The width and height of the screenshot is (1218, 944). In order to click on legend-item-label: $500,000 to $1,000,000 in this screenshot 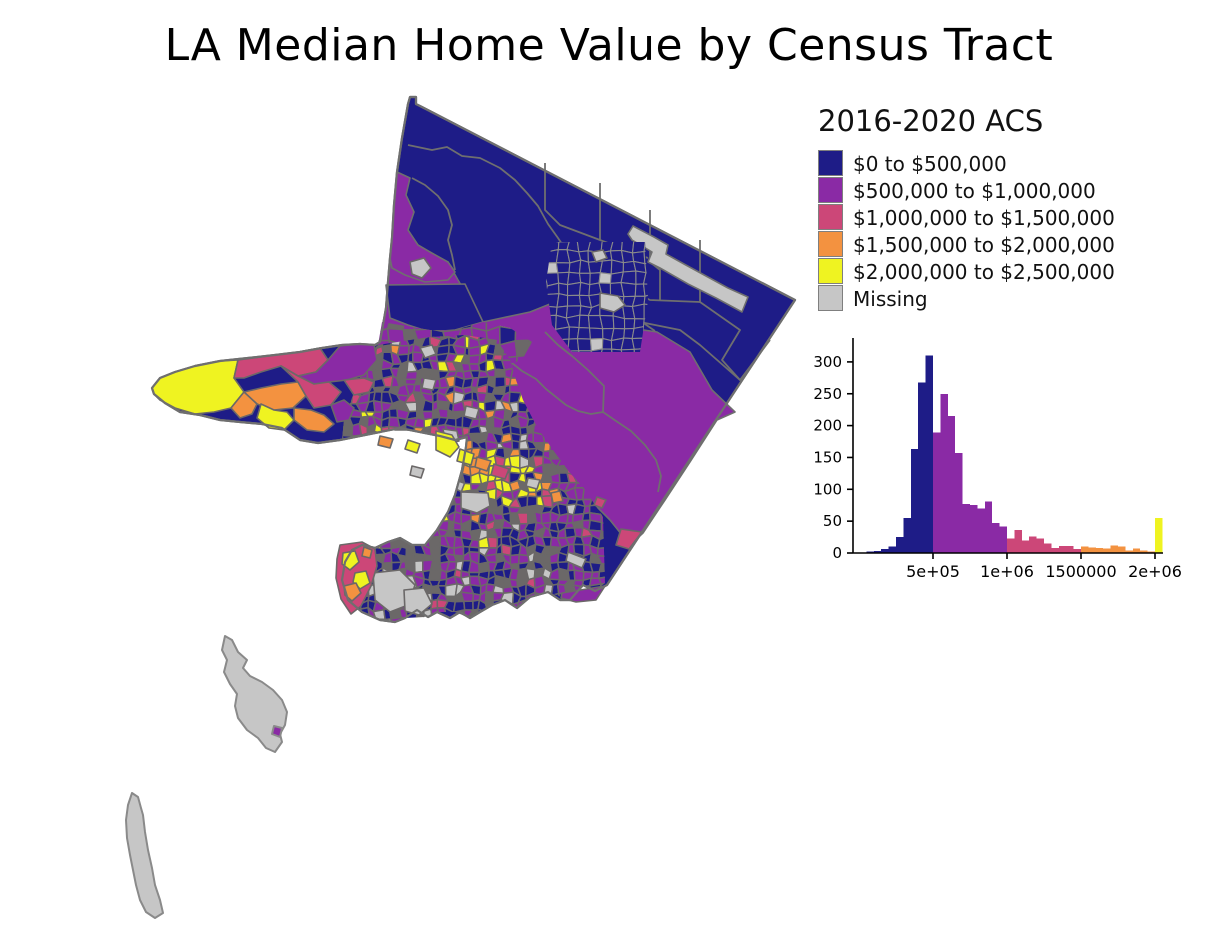, I will do `click(974, 190)`.